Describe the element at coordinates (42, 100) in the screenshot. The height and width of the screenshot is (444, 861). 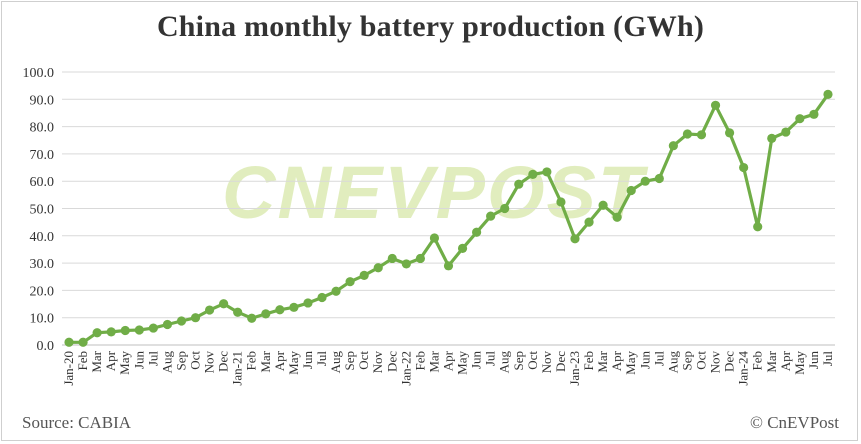
I see `y-tick-label: 90.0` at that location.